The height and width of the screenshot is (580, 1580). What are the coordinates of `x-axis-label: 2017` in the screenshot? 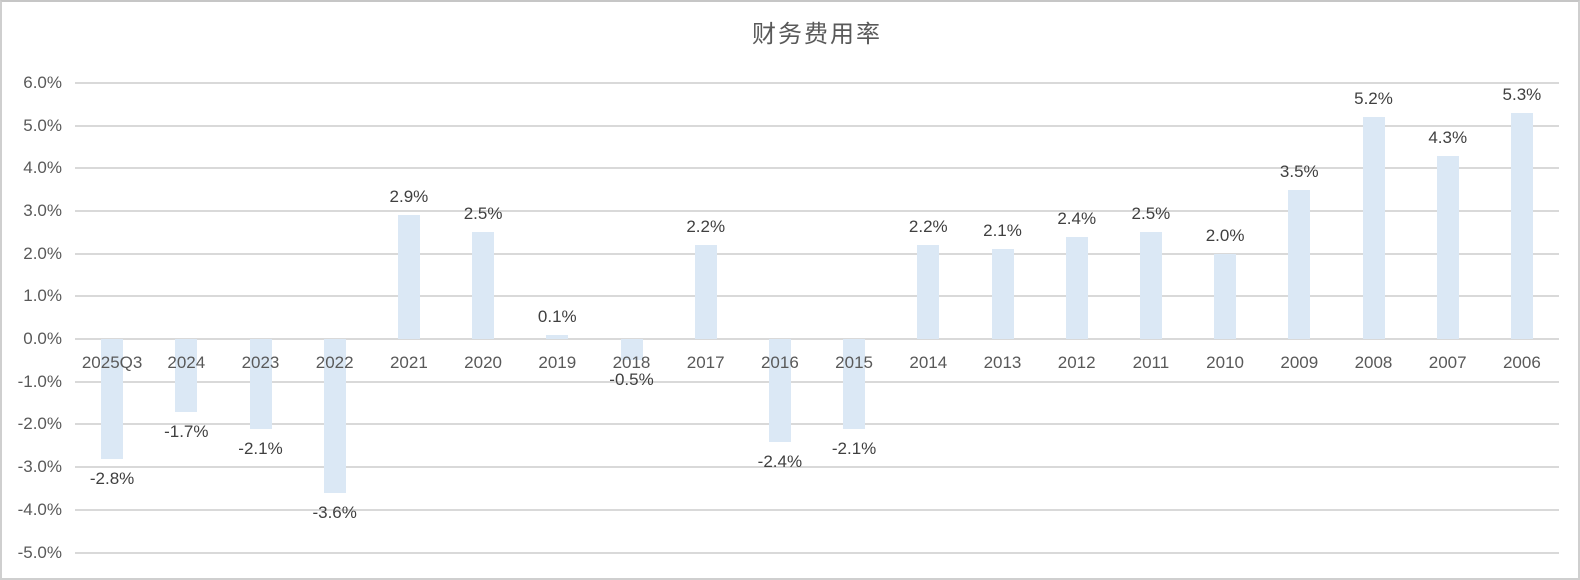 It's located at (705, 363).